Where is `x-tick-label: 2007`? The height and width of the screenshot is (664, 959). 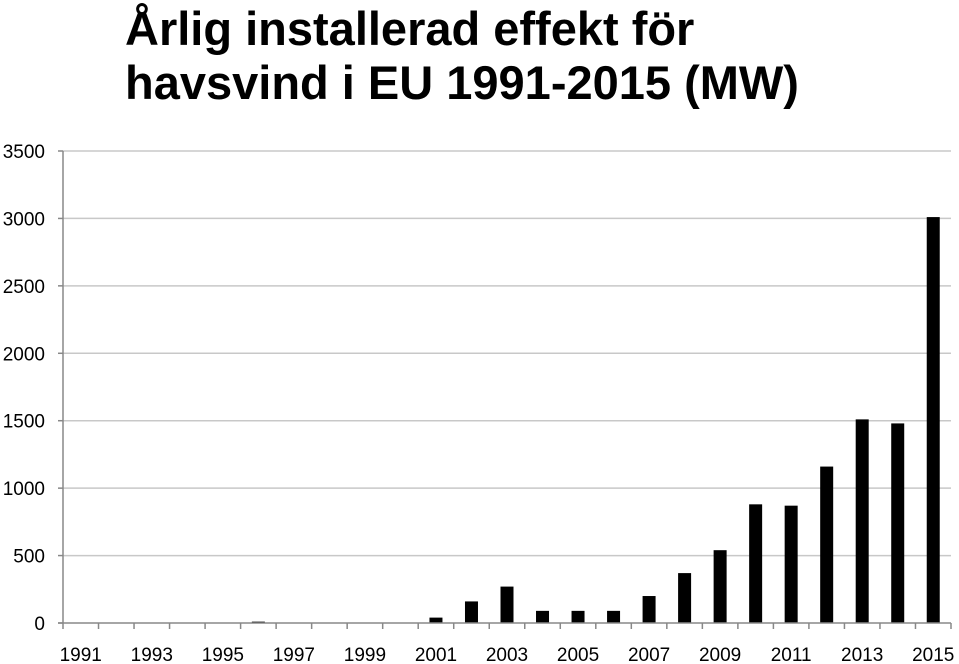
x-tick-label: 2007 is located at coordinates (649, 654).